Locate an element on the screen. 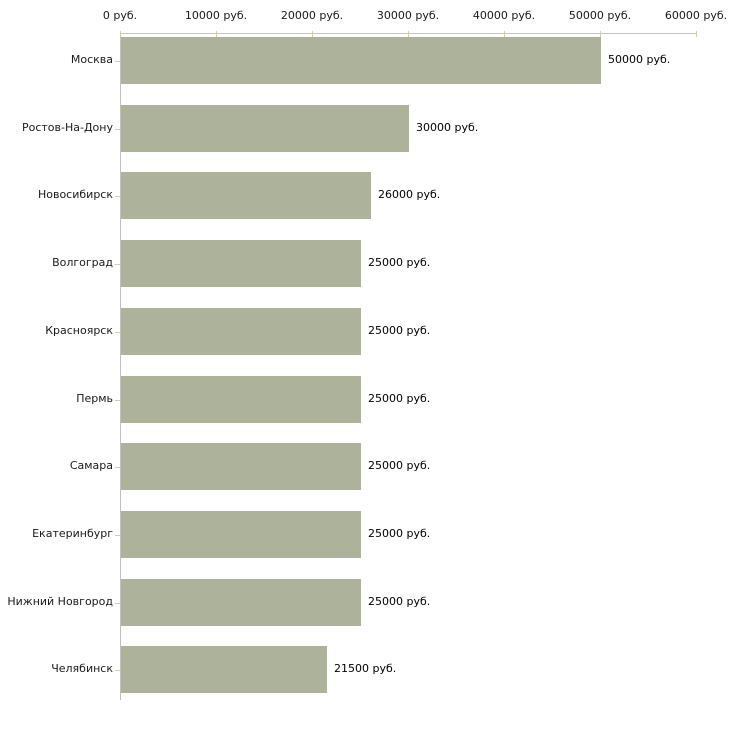  value-label: 30000 руб. is located at coordinates (447, 127).